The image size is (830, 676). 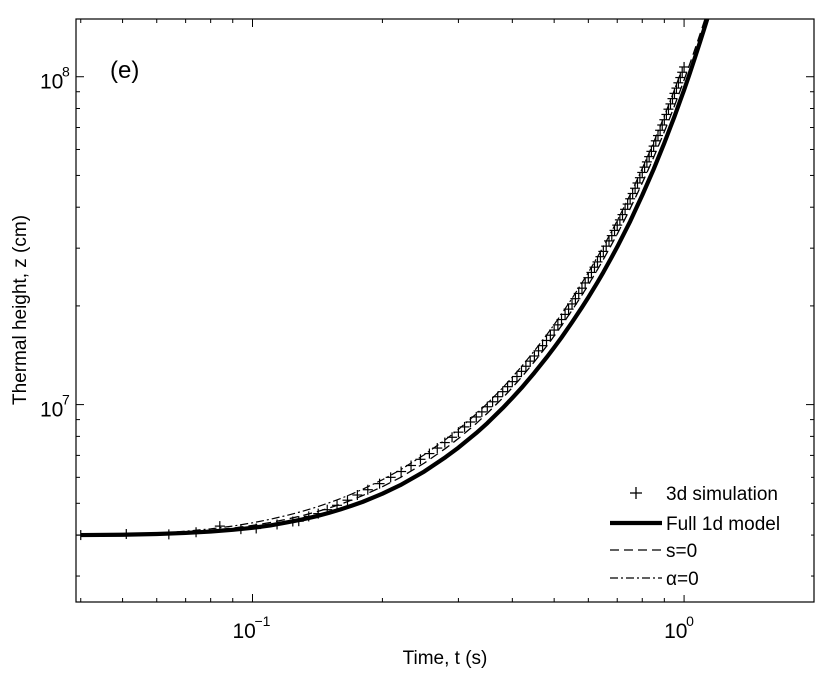 I want to click on y-tick-label-exponent: 8, so click(x=66, y=72).